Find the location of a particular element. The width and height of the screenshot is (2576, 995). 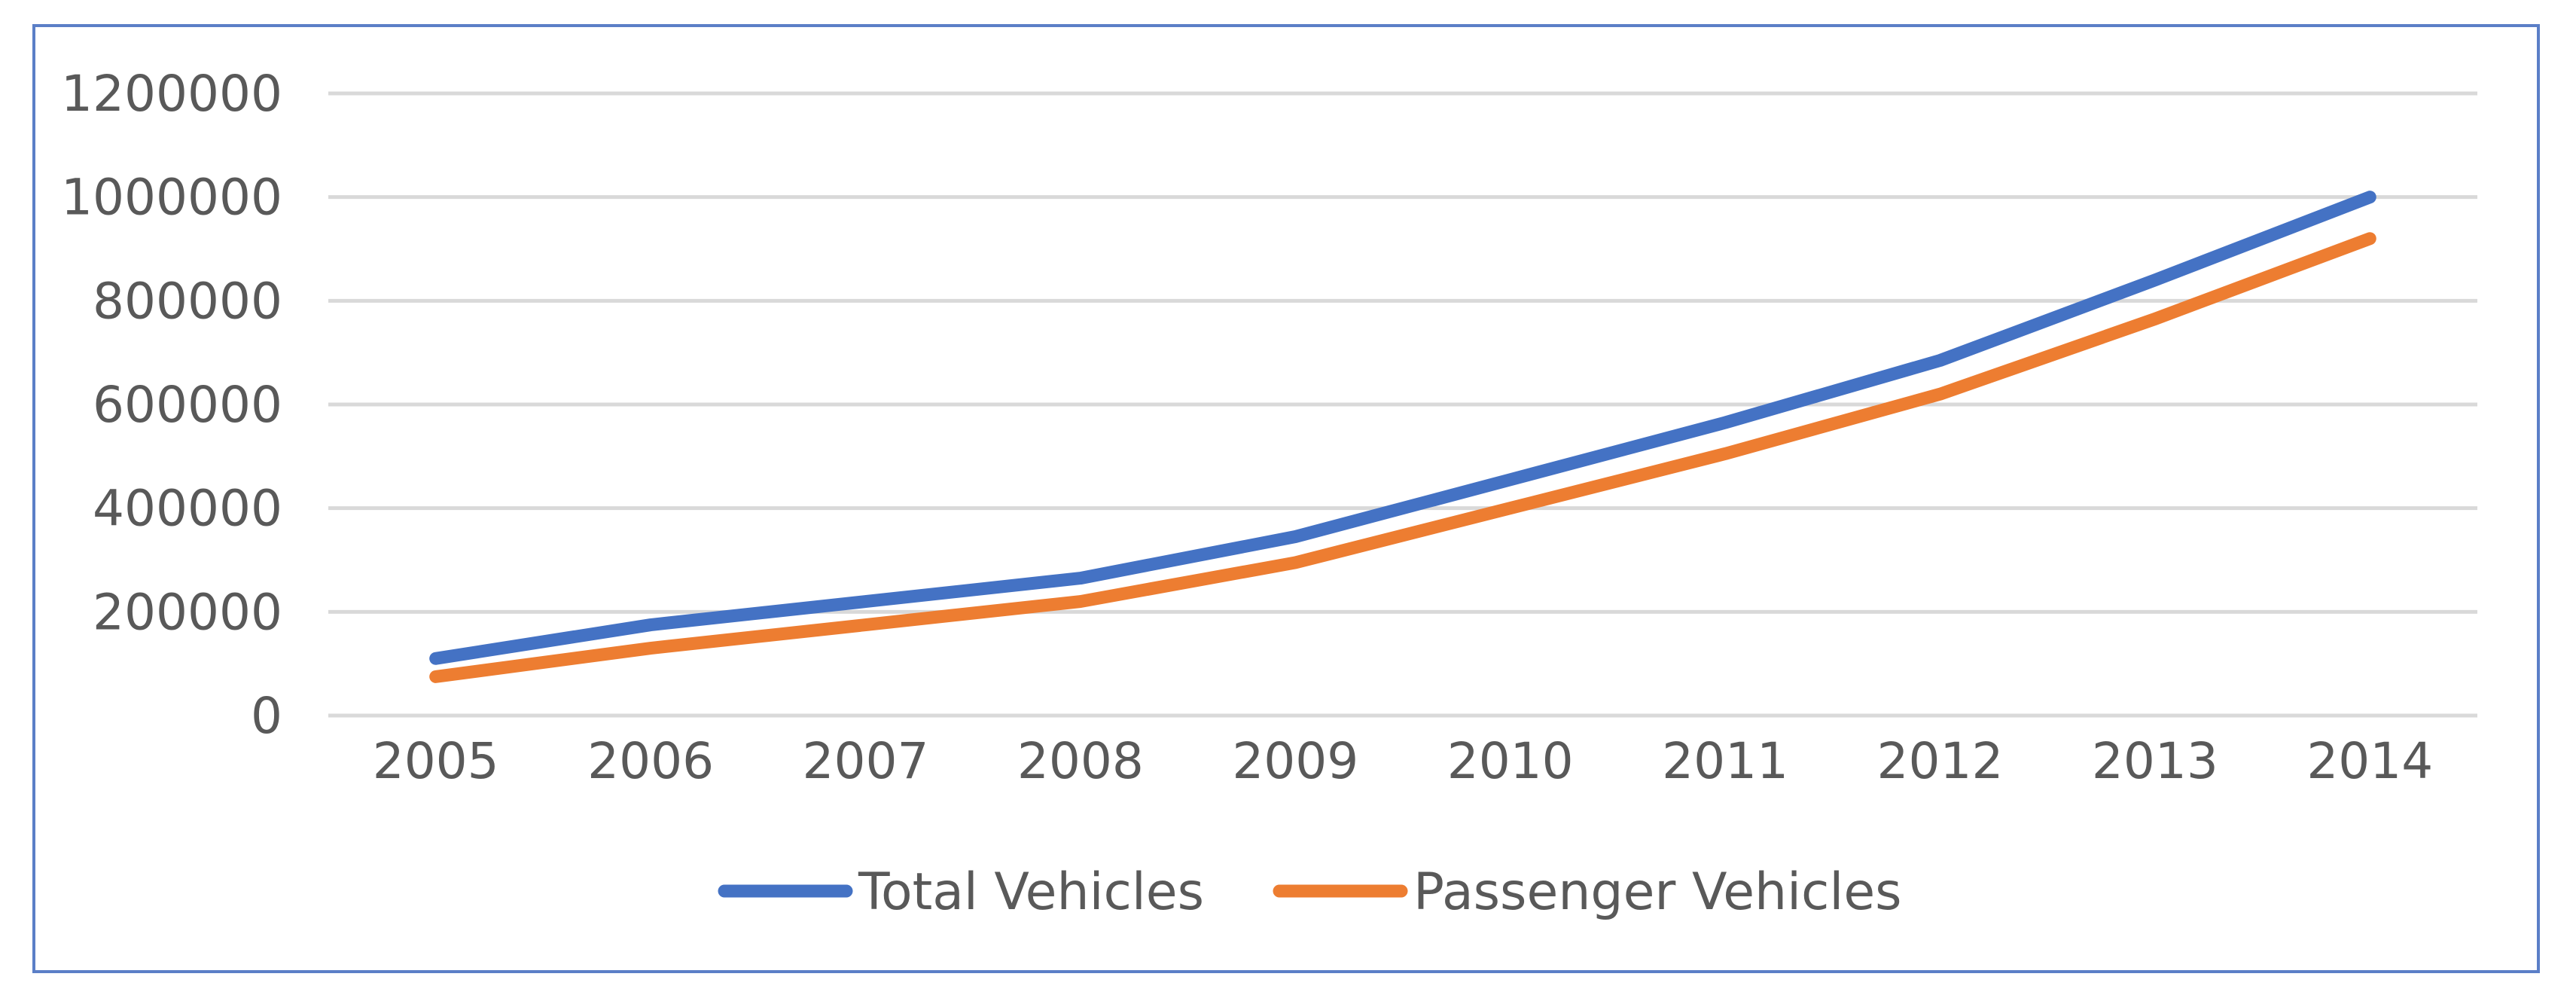

x-tick-label: 2011 is located at coordinates (1725, 761).